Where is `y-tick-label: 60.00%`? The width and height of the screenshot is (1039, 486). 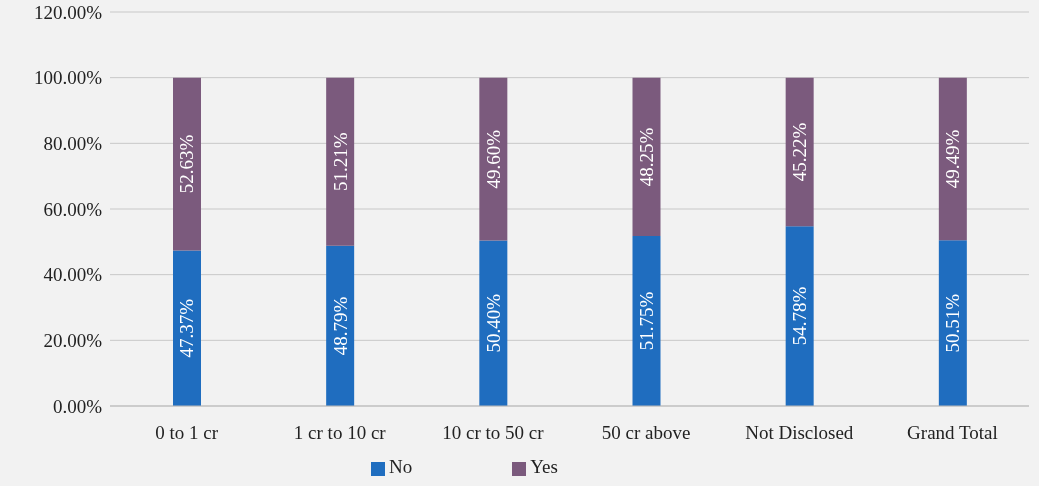 y-tick-label: 60.00% is located at coordinates (73, 209).